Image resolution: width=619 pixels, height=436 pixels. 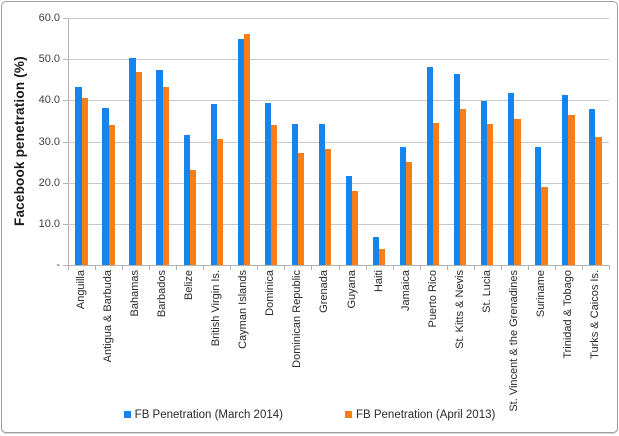 I want to click on x-label-slot: Anguilla, so click(x=81, y=339).